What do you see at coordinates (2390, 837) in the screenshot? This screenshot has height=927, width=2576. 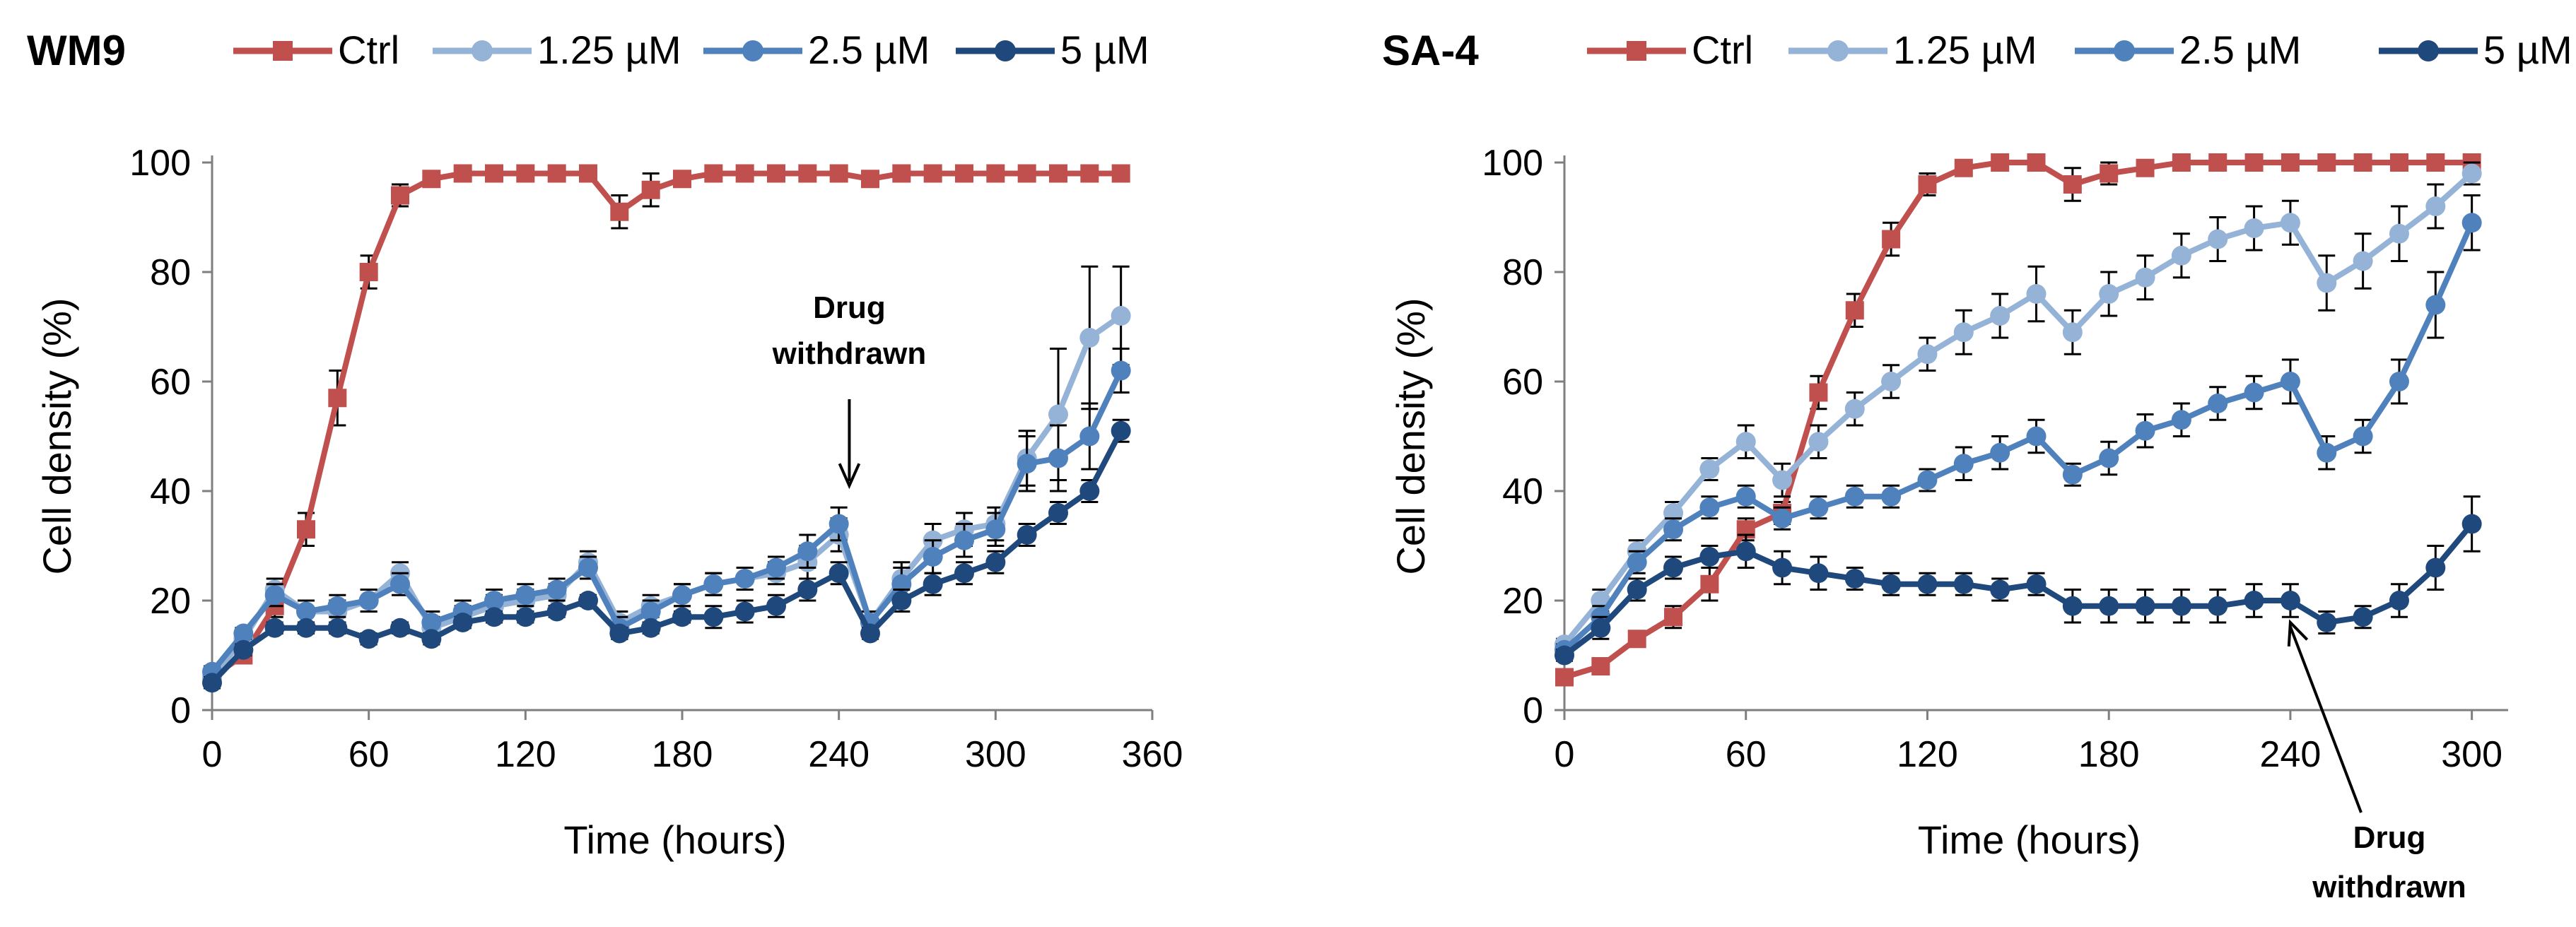 I see `annotation-text-line: Drug` at bounding box center [2390, 837].